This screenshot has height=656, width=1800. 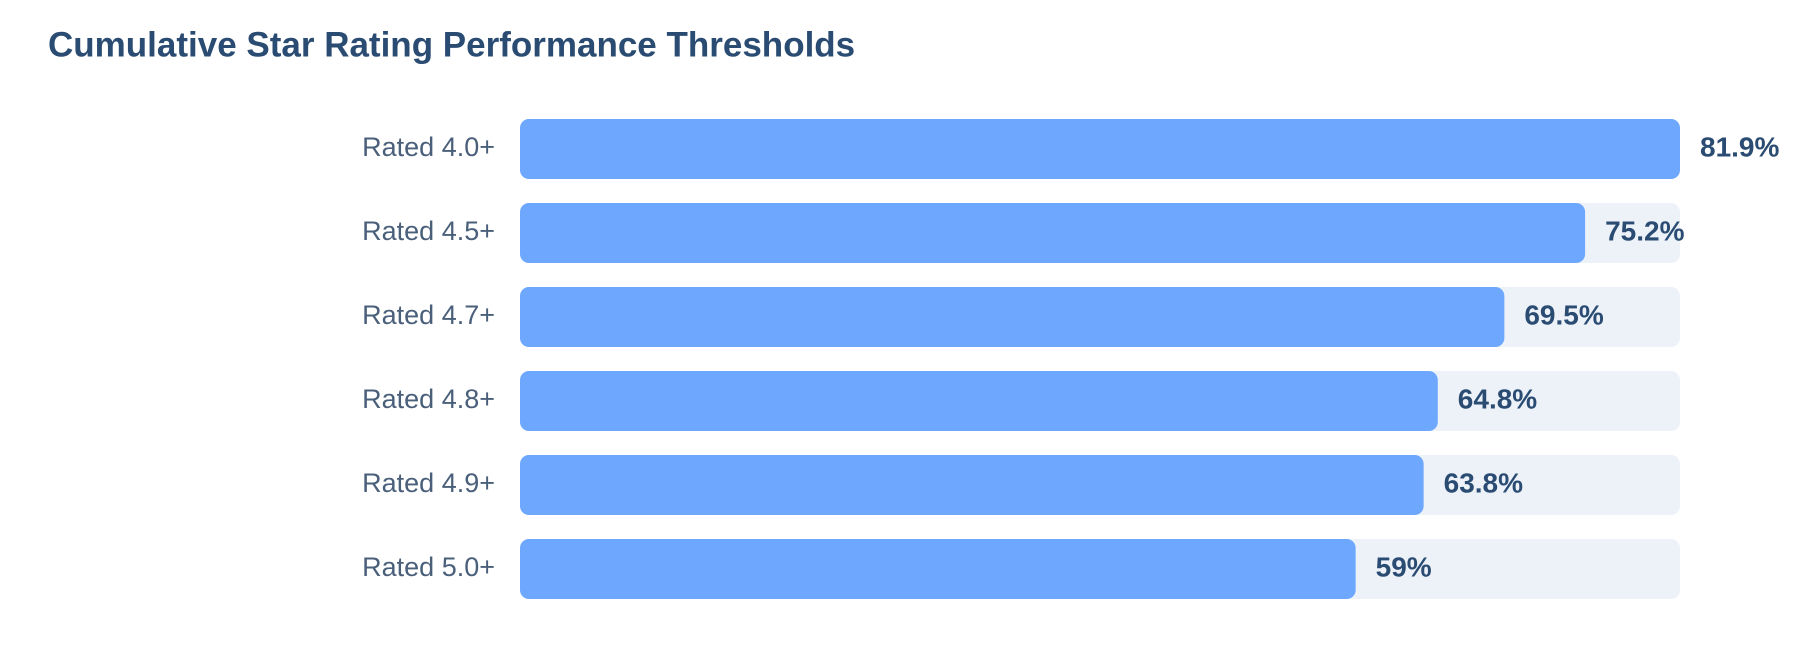 I want to click on value-label: 63.8%, so click(x=1483, y=482).